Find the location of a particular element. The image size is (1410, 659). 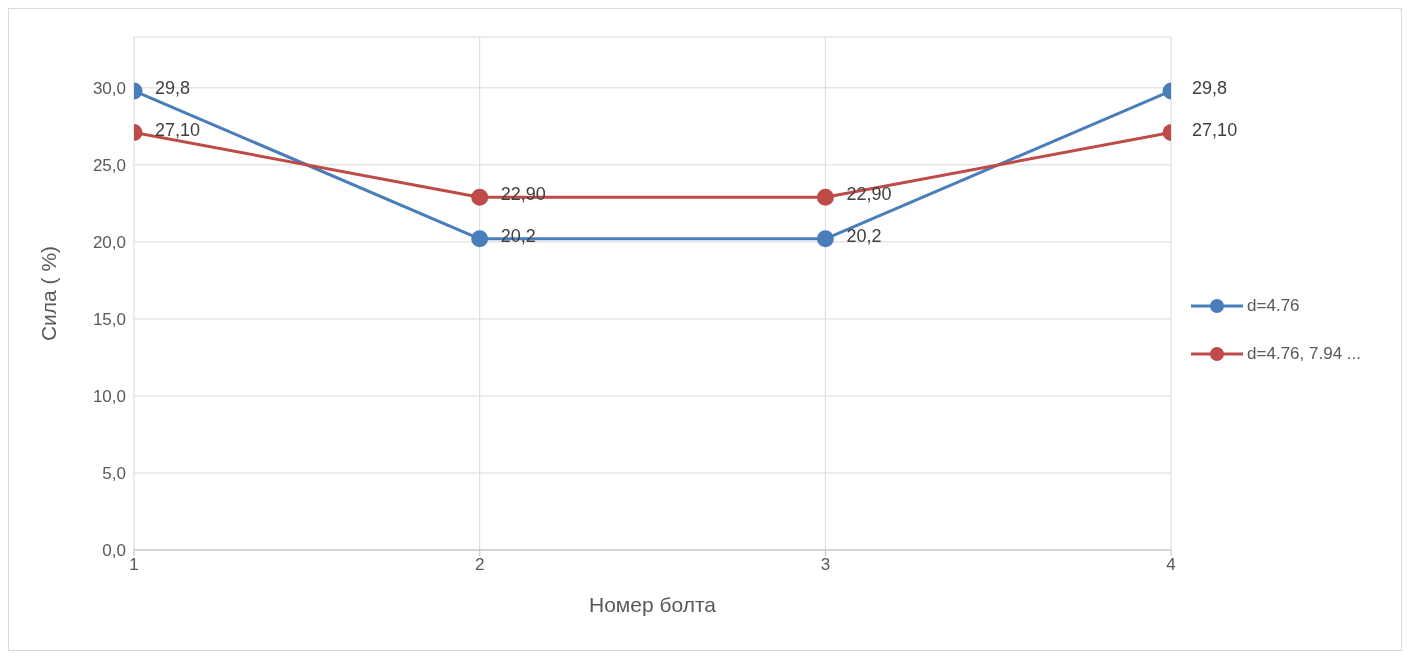

y-tick-label: 15,0 is located at coordinates (109, 319).